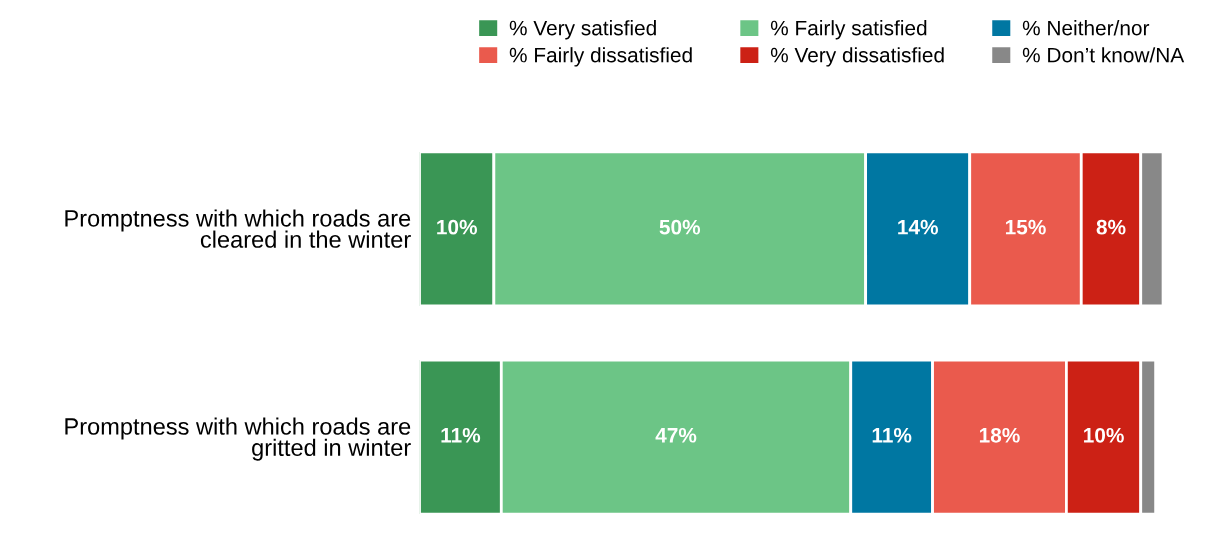 This screenshot has height=555, width=1209. I want to click on data-label: 8%, so click(1111, 227).